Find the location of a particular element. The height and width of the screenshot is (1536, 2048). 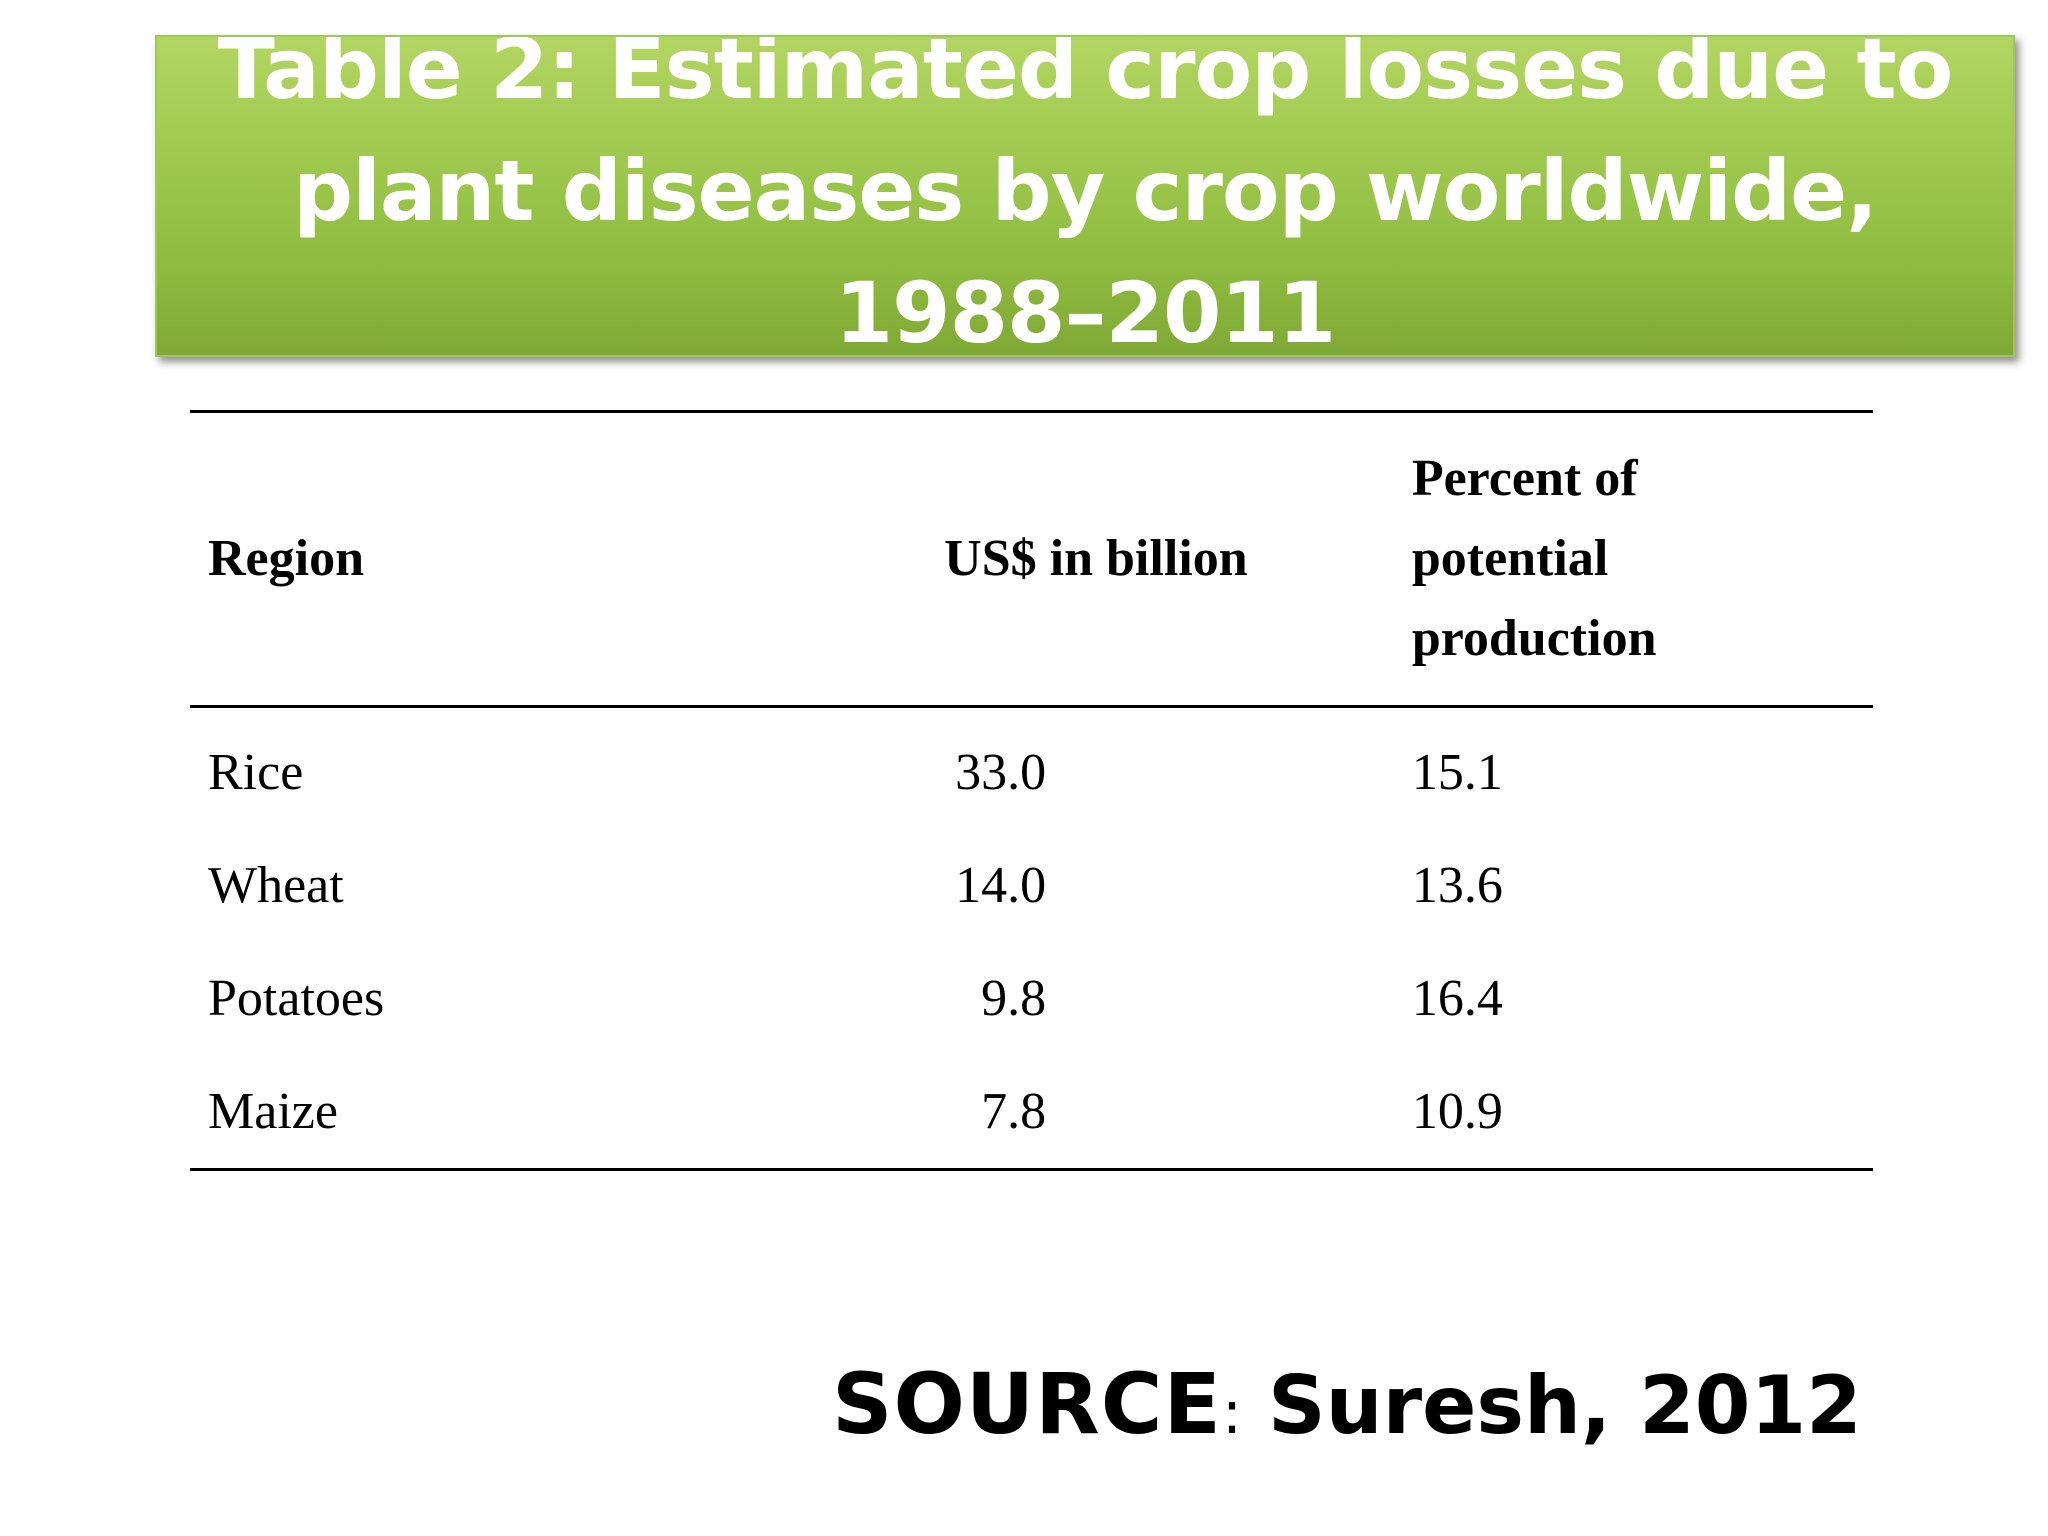

header-production-word: production is located at coordinates (1534, 638).